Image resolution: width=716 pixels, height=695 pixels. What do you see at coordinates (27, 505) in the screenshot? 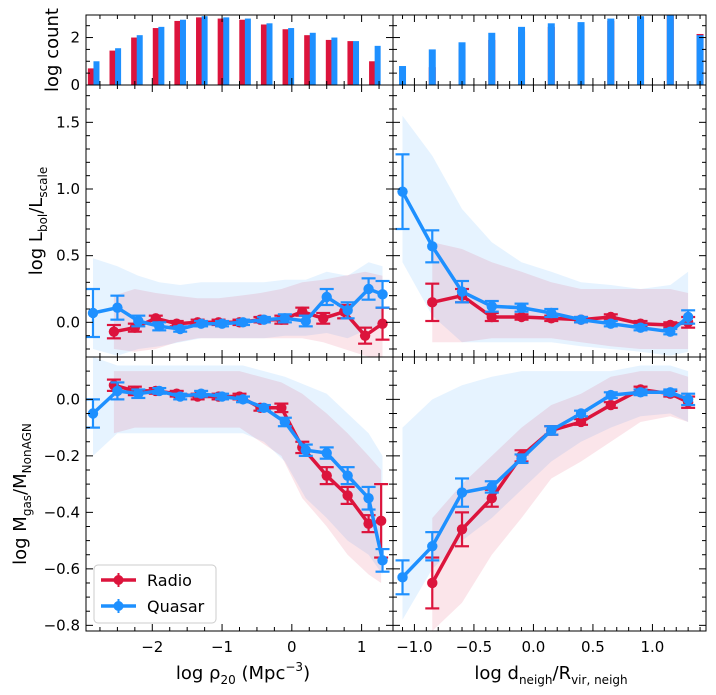
I see `mgas-ylabel-sub1: gas` at bounding box center [27, 505].